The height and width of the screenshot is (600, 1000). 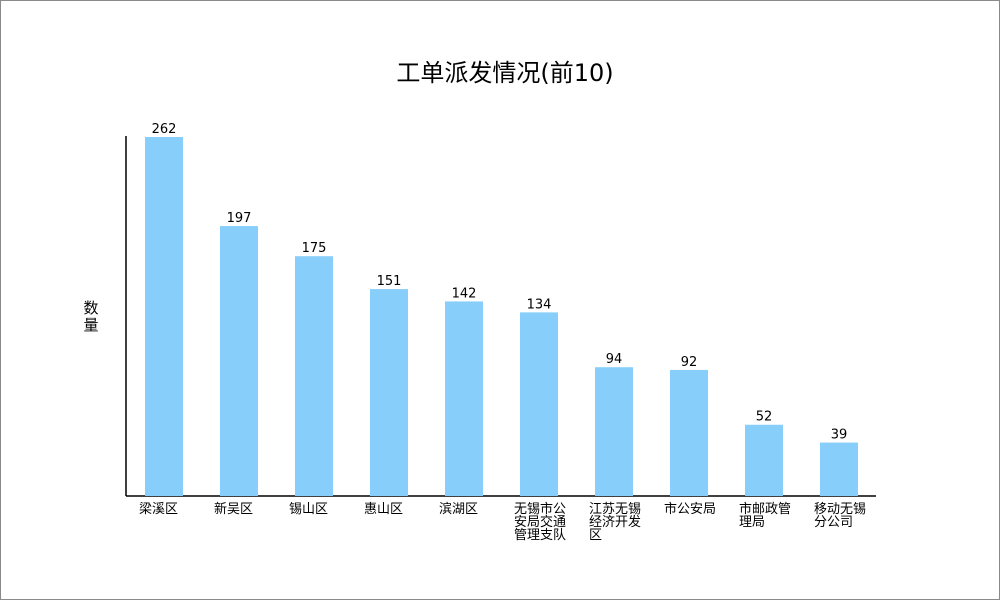 What do you see at coordinates (615, 522) in the screenshot?
I see `category-label-7: 江苏无锡经济开发区` at bounding box center [615, 522].